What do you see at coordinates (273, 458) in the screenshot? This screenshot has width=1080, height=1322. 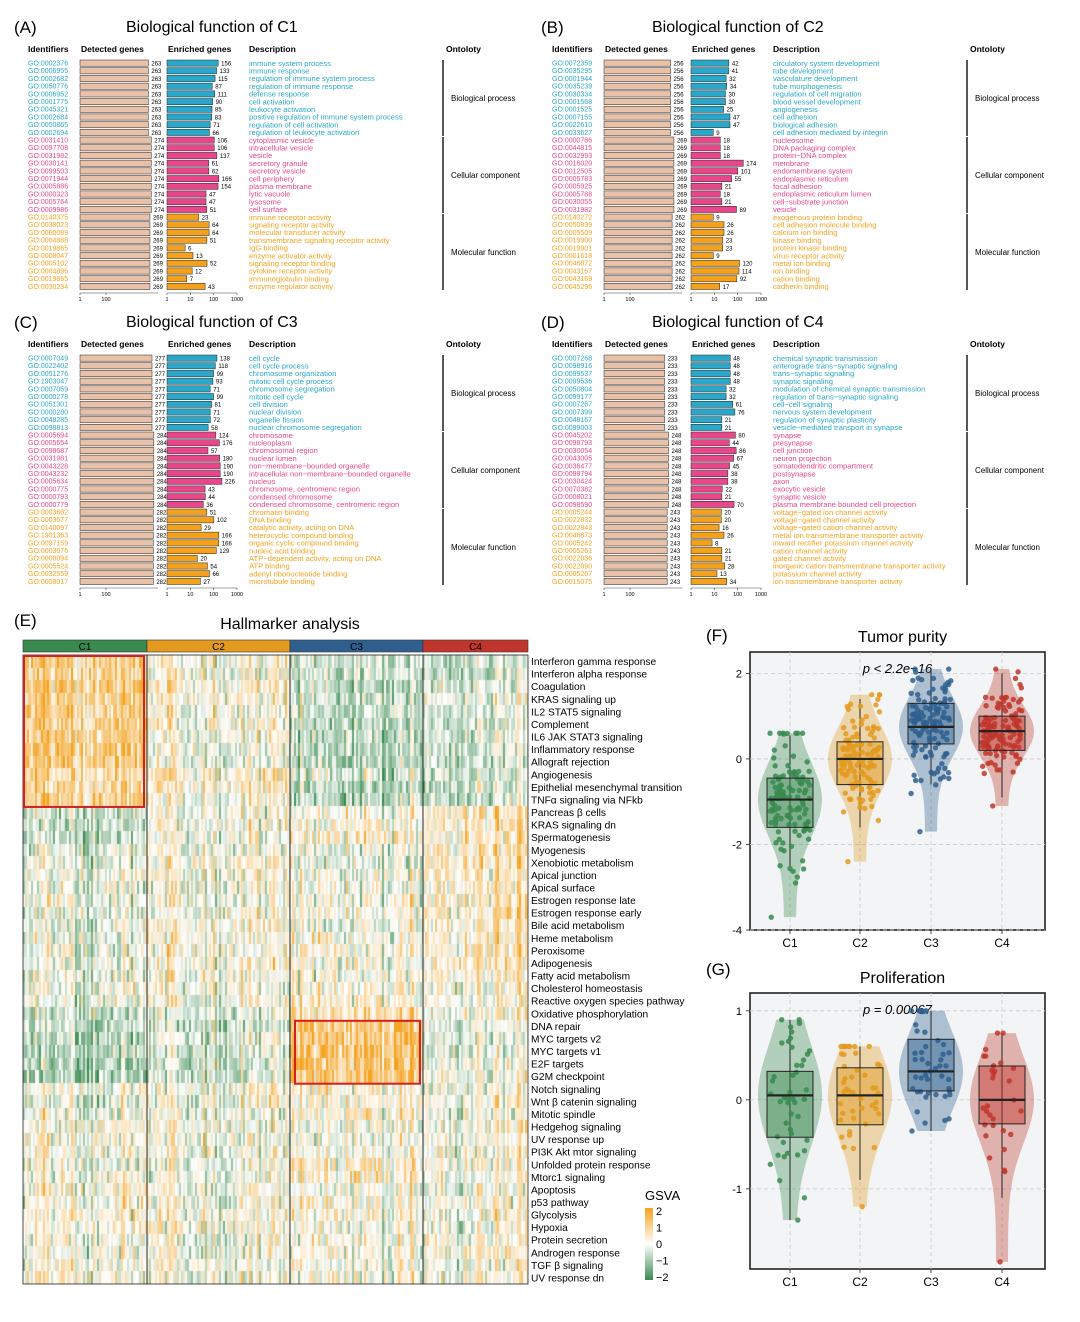 I see `go-description: nuclear lumen` at bounding box center [273, 458].